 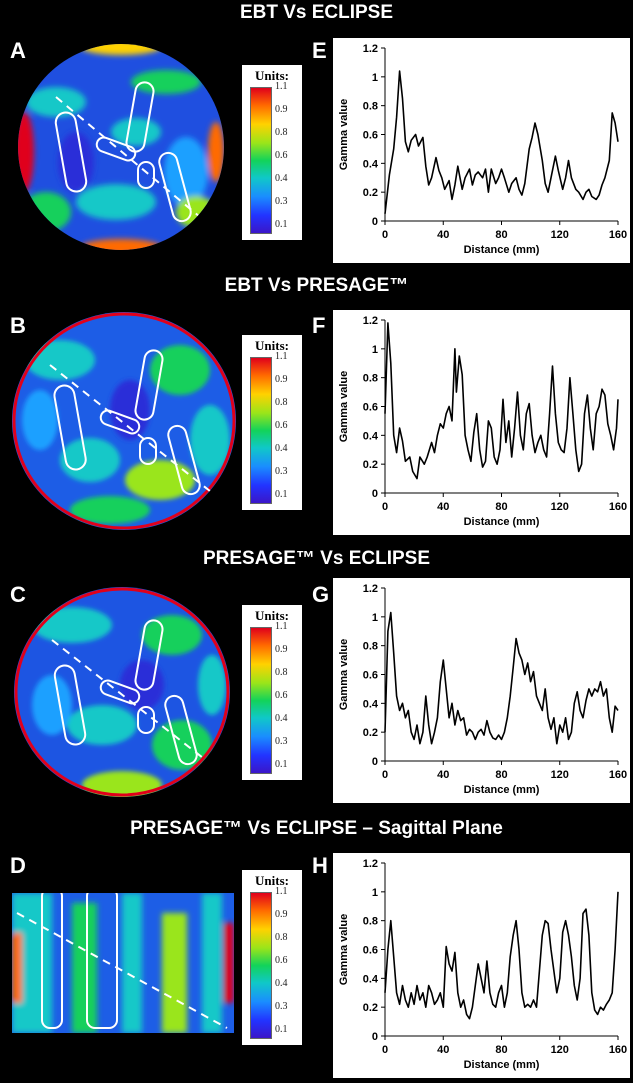 I want to click on panel-letter-g: G, so click(x=321, y=594).